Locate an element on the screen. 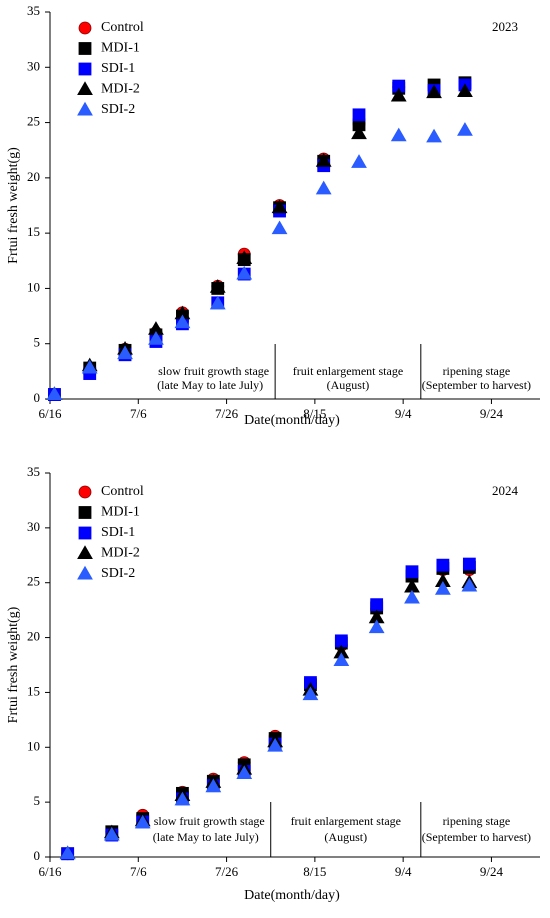  annotation: 2024 is located at coordinates (505, 490).